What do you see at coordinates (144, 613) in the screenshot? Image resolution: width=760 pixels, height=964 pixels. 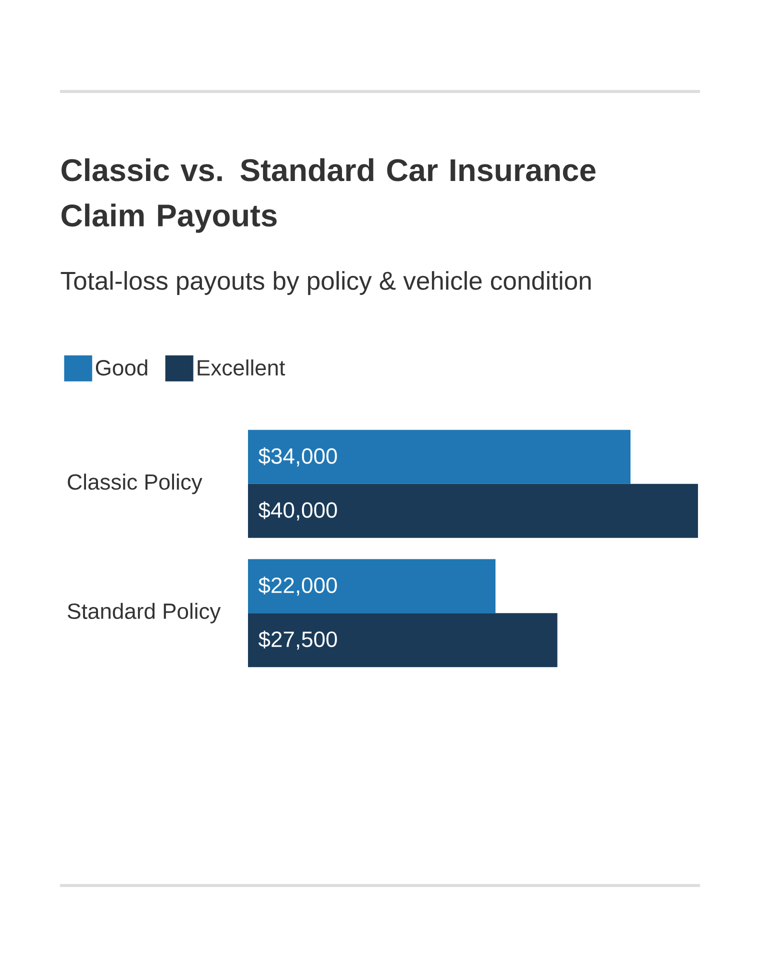 I see `y-tick-label: Standard Policy` at bounding box center [144, 613].